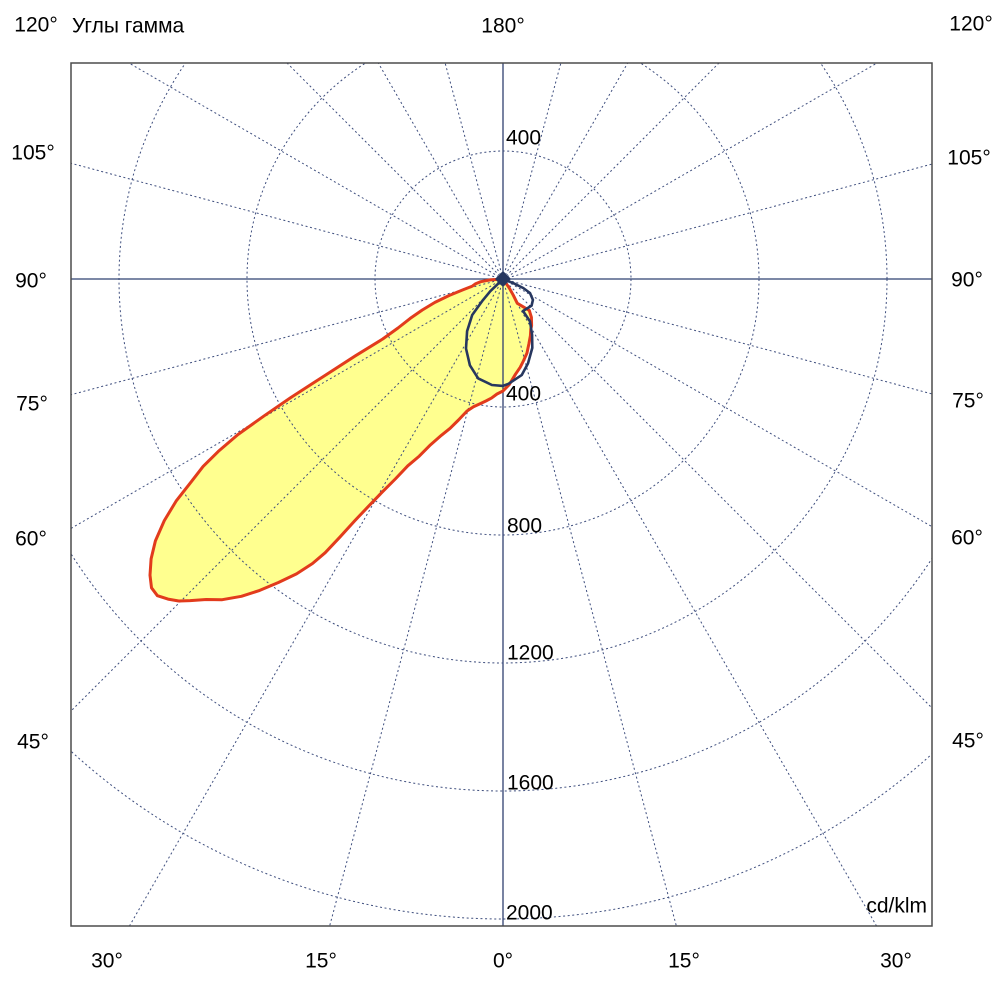 This screenshot has width=1000, height=1000. I want to click on gamma-120-label-right: 120°, so click(970, 24).